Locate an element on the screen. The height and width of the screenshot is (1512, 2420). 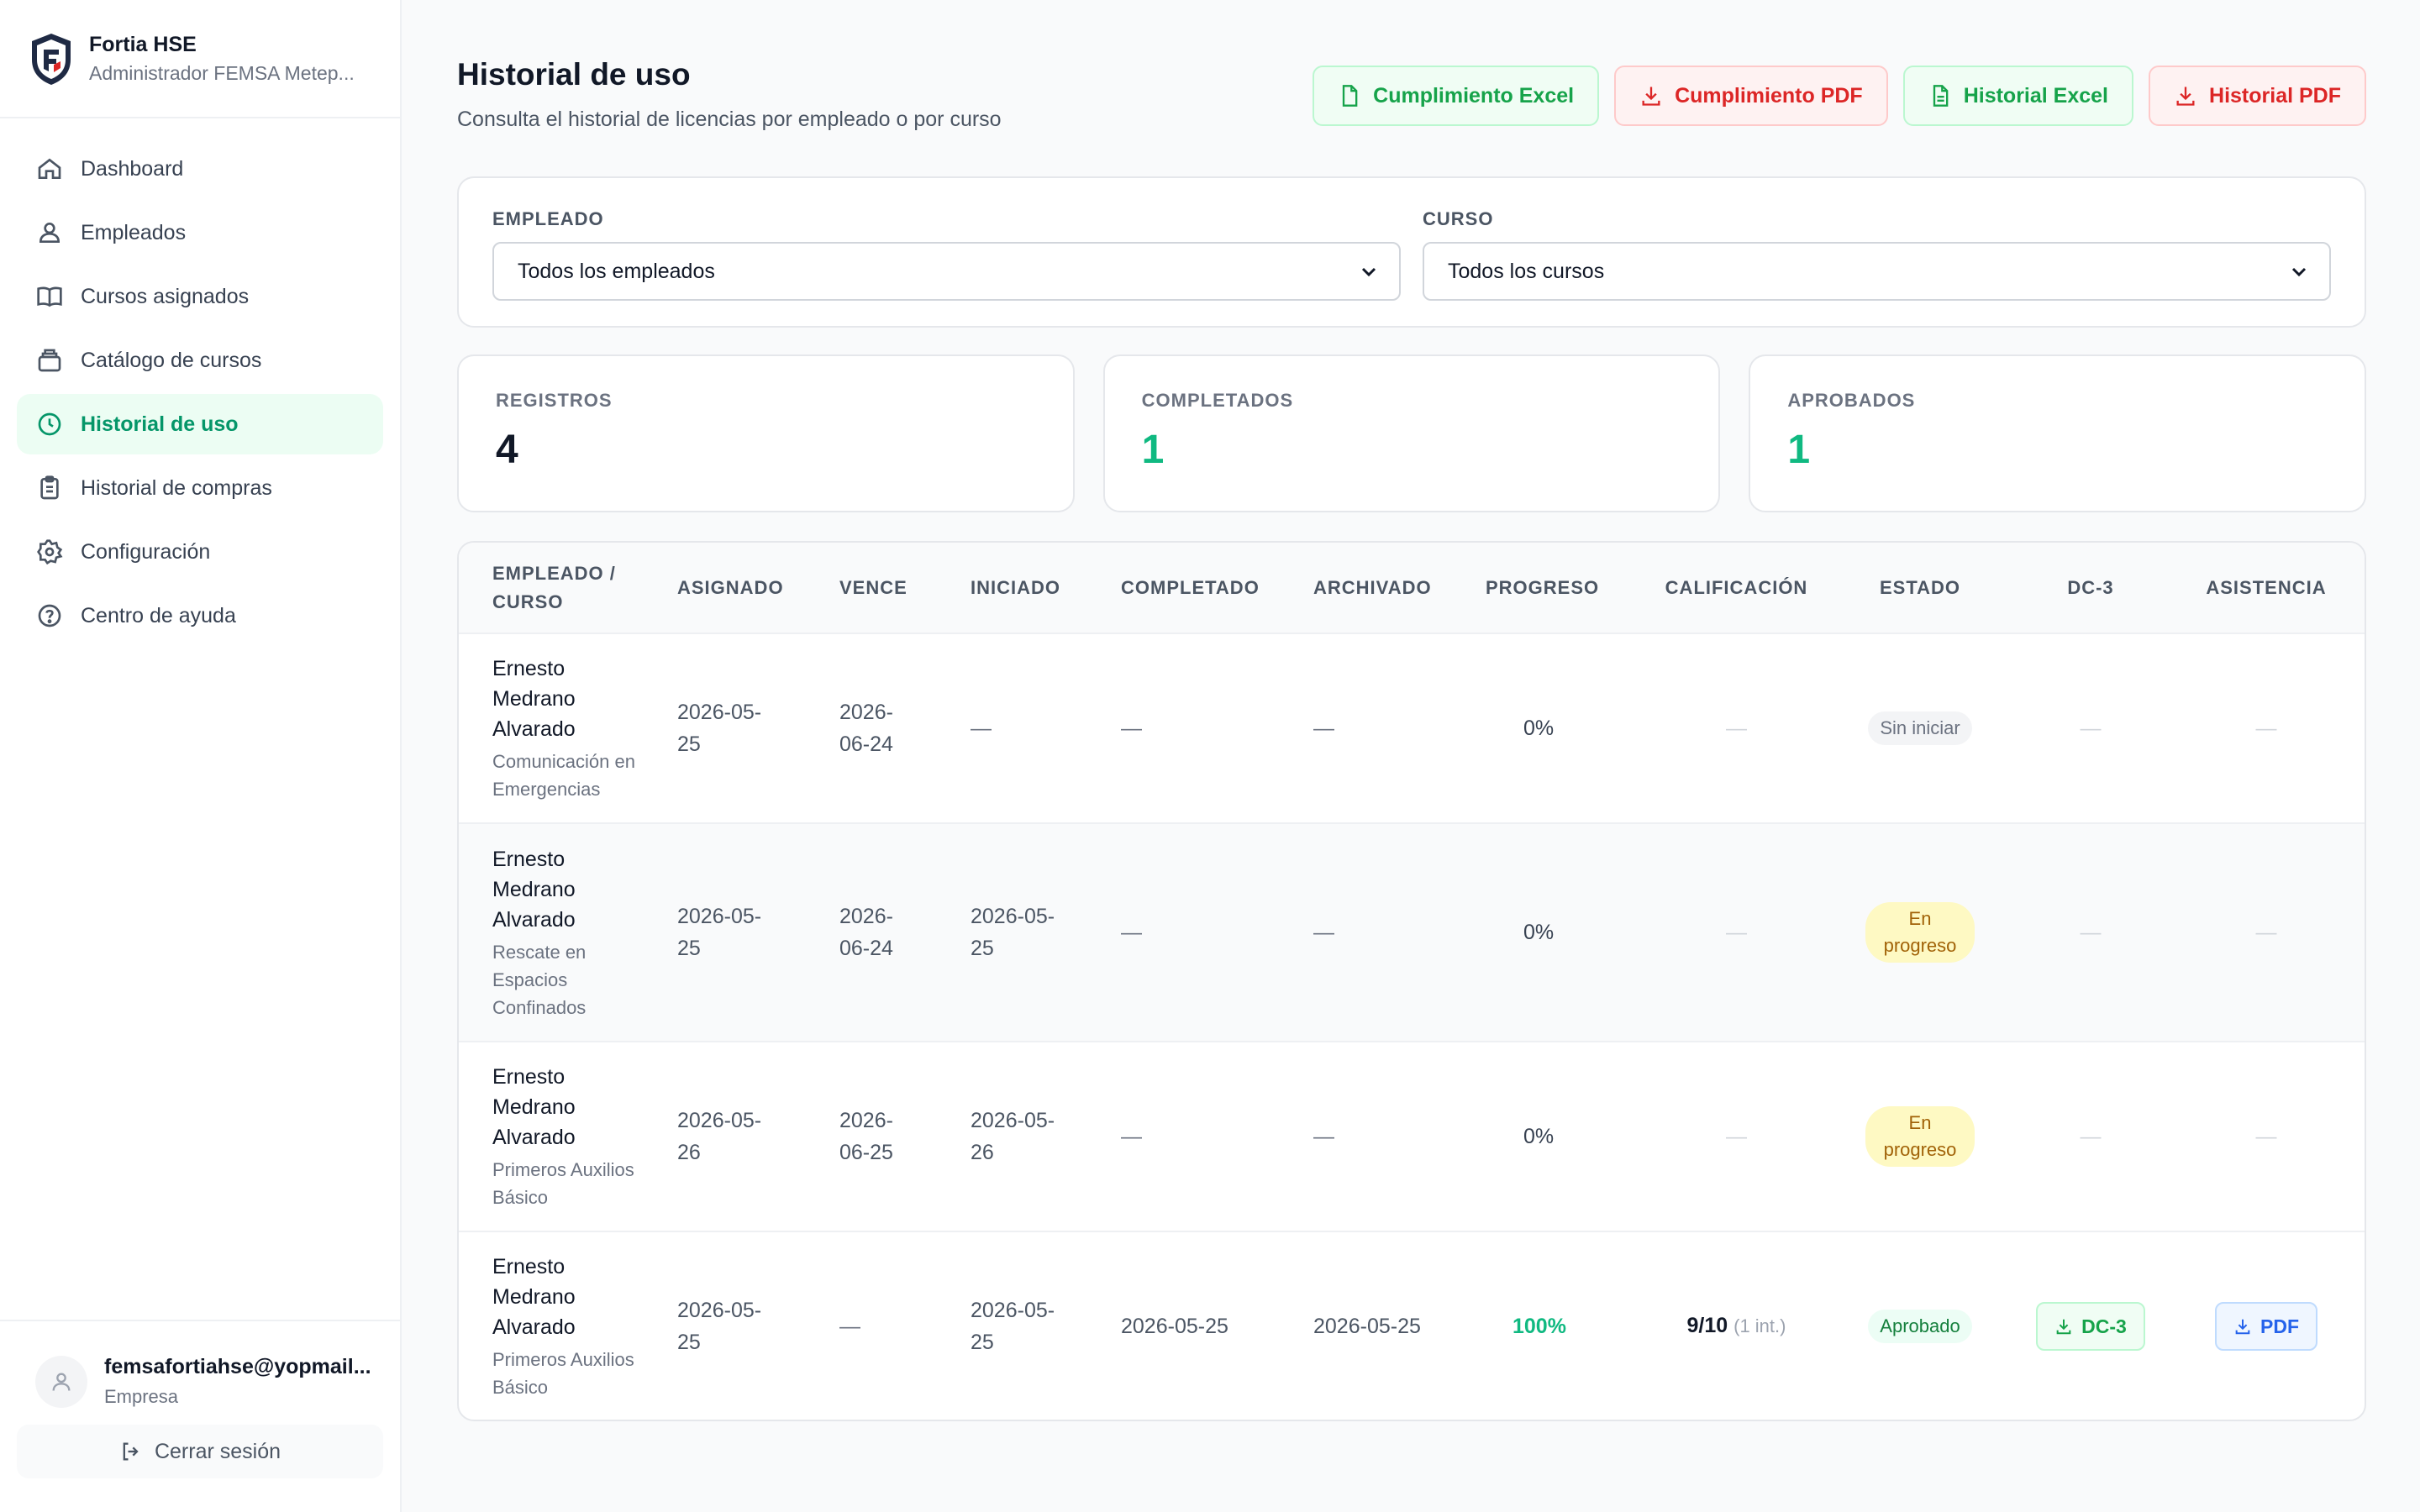
button-label: Cumplimiento PDF is located at coordinates (1769, 95).